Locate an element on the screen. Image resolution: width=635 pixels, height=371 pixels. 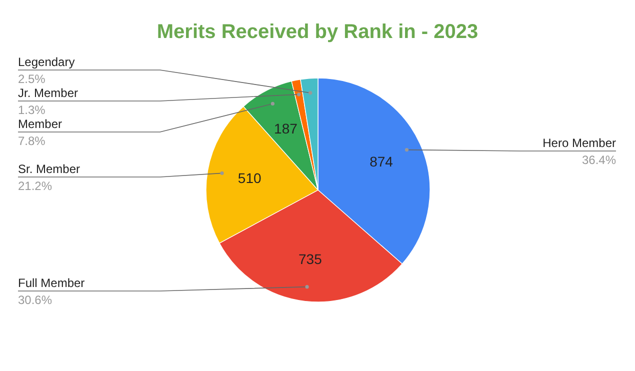
data-label: 735 is located at coordinates (310, 259).